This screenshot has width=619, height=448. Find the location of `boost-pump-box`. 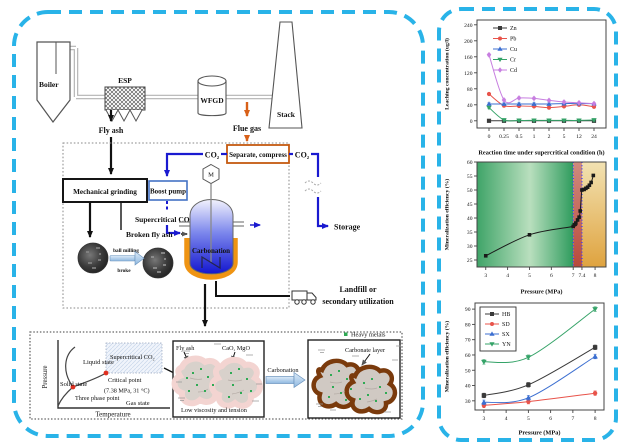

boost-pump-box is located at coordinates (168, 190).